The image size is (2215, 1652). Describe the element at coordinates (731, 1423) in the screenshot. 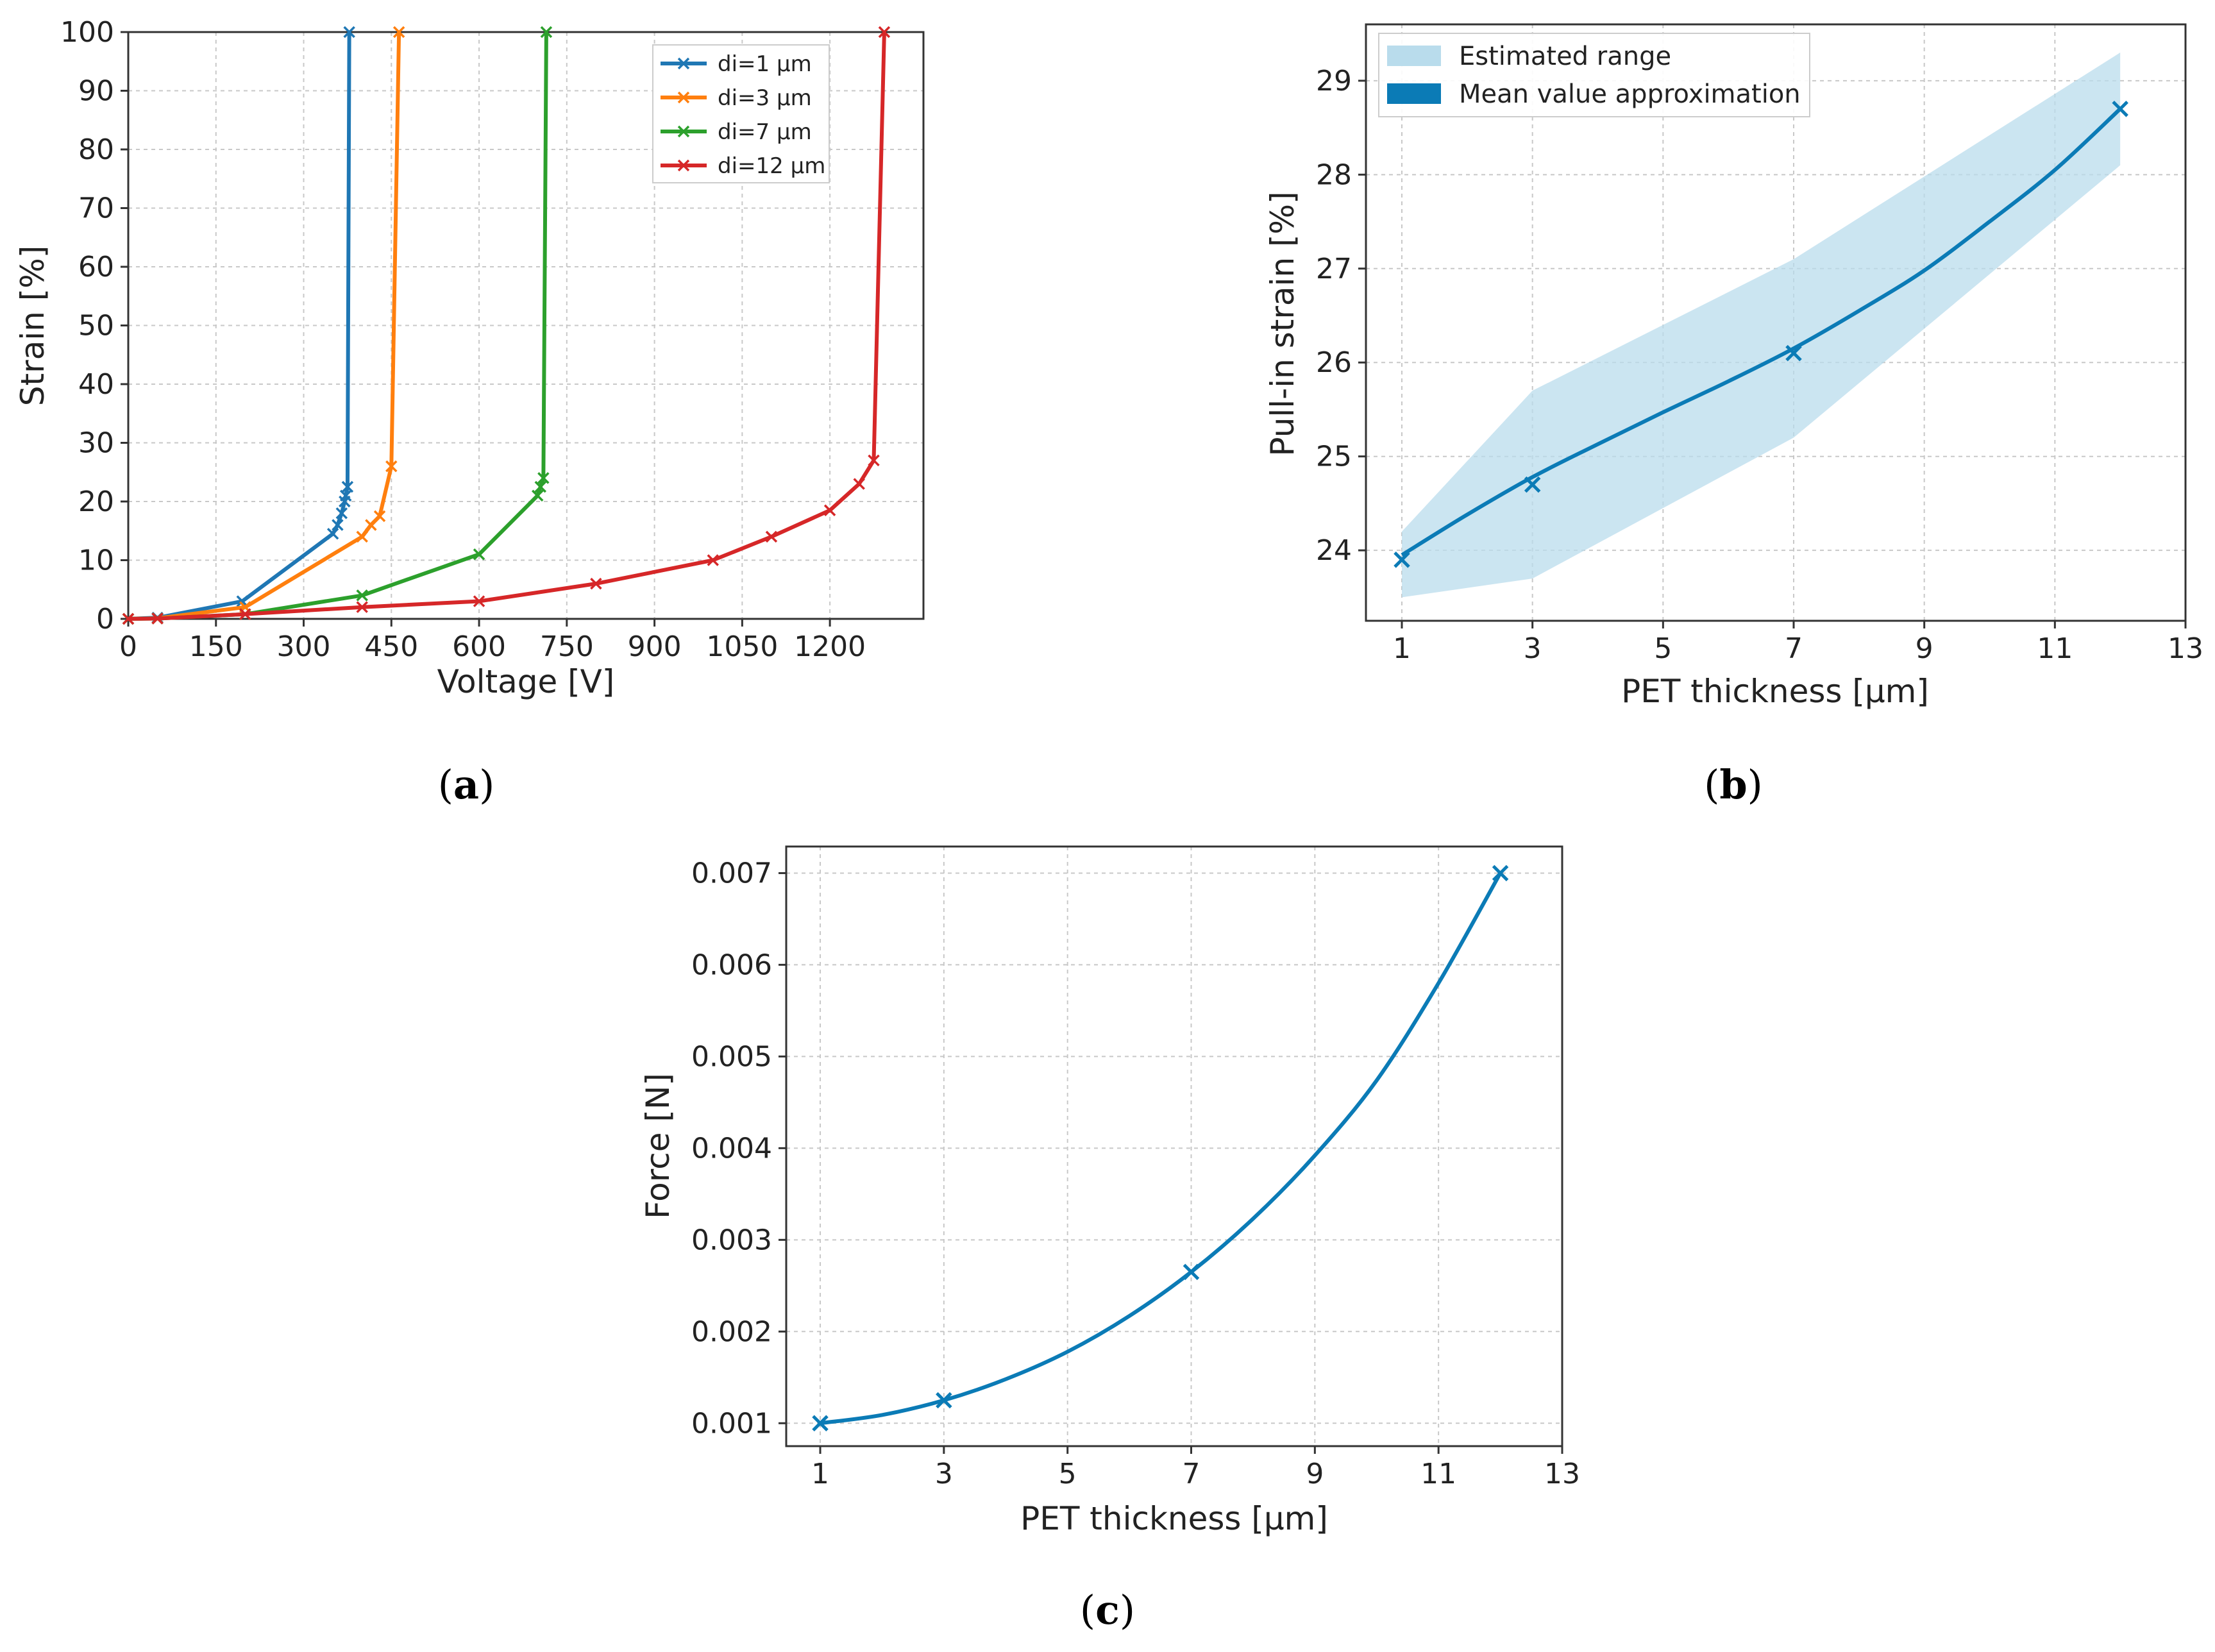

I see `y-tick-label: 0.001` at that location.